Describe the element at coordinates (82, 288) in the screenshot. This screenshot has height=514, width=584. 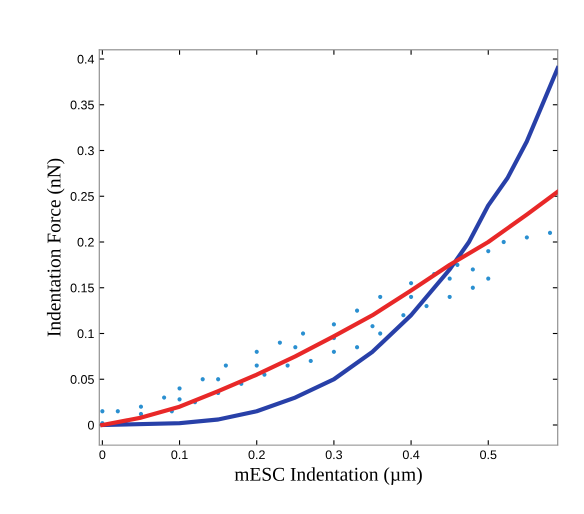
I see `y-tick-label: 0.15` at that location.